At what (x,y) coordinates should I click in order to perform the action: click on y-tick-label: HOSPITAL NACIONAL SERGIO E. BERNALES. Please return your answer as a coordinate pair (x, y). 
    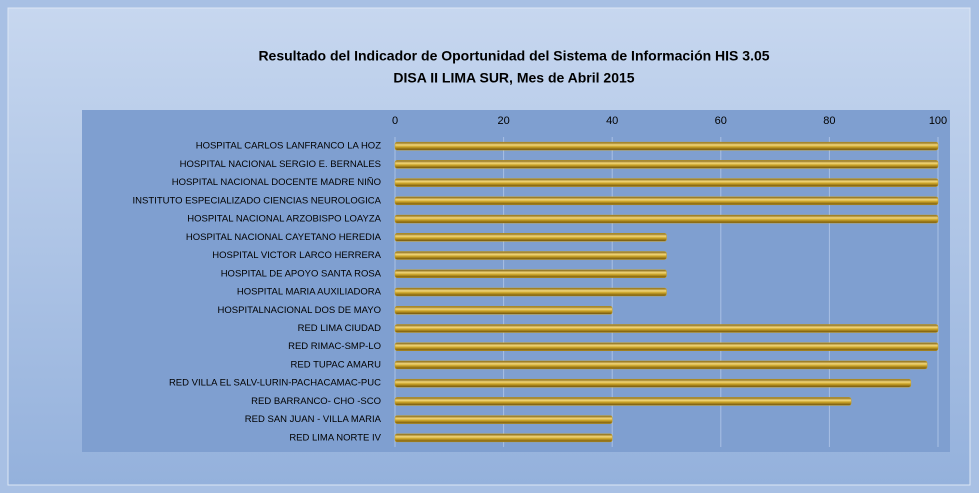
    Looking at the image, I should click on (280, 164).